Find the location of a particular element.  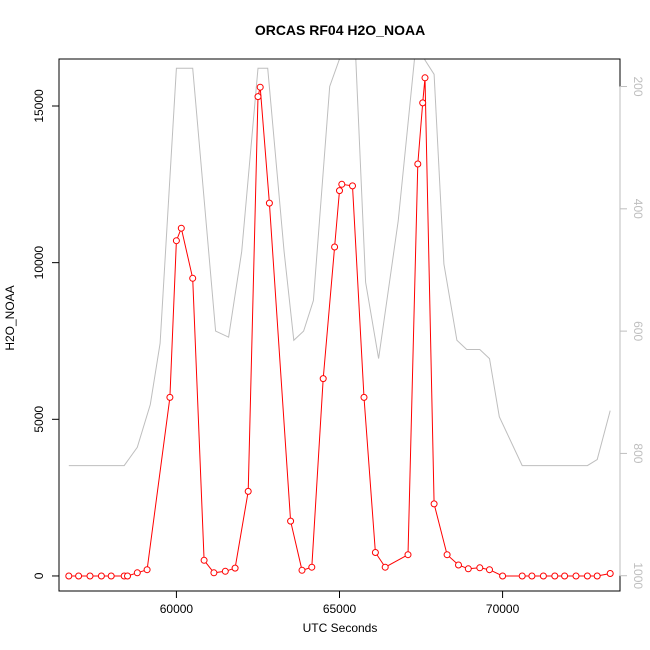

right-tick-label: 600 is located at coordinates (638, 331).